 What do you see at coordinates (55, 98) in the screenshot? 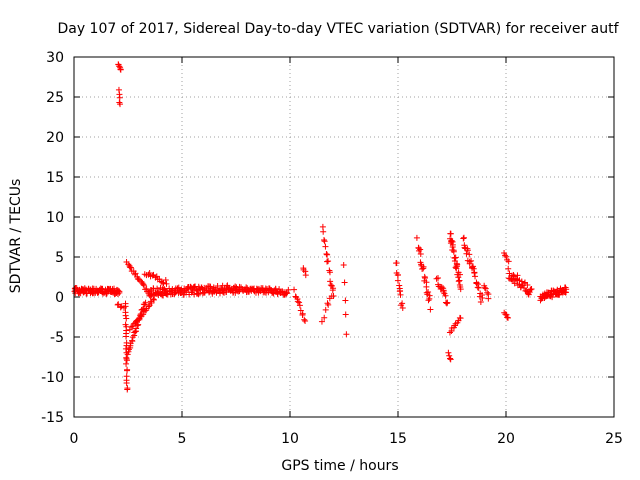
I see `y-tick-label: 25` at bounding box center [55, 98].